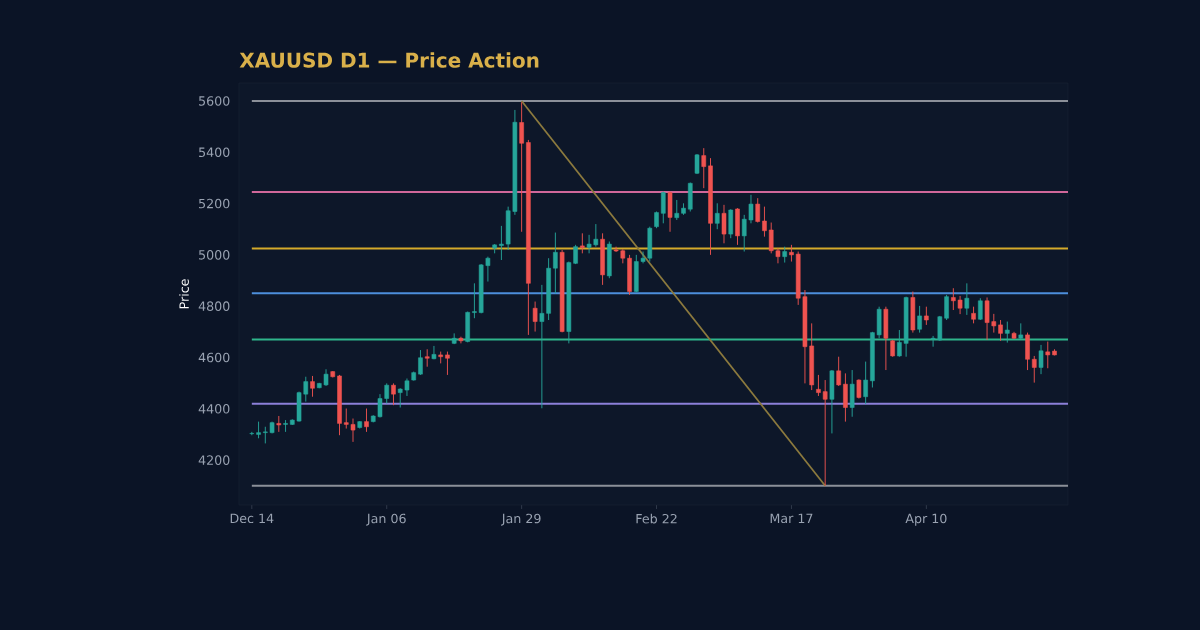 This screenshot has height=630, width=1200. I want to click on y-tick-label: 5400, so click(214, 152).